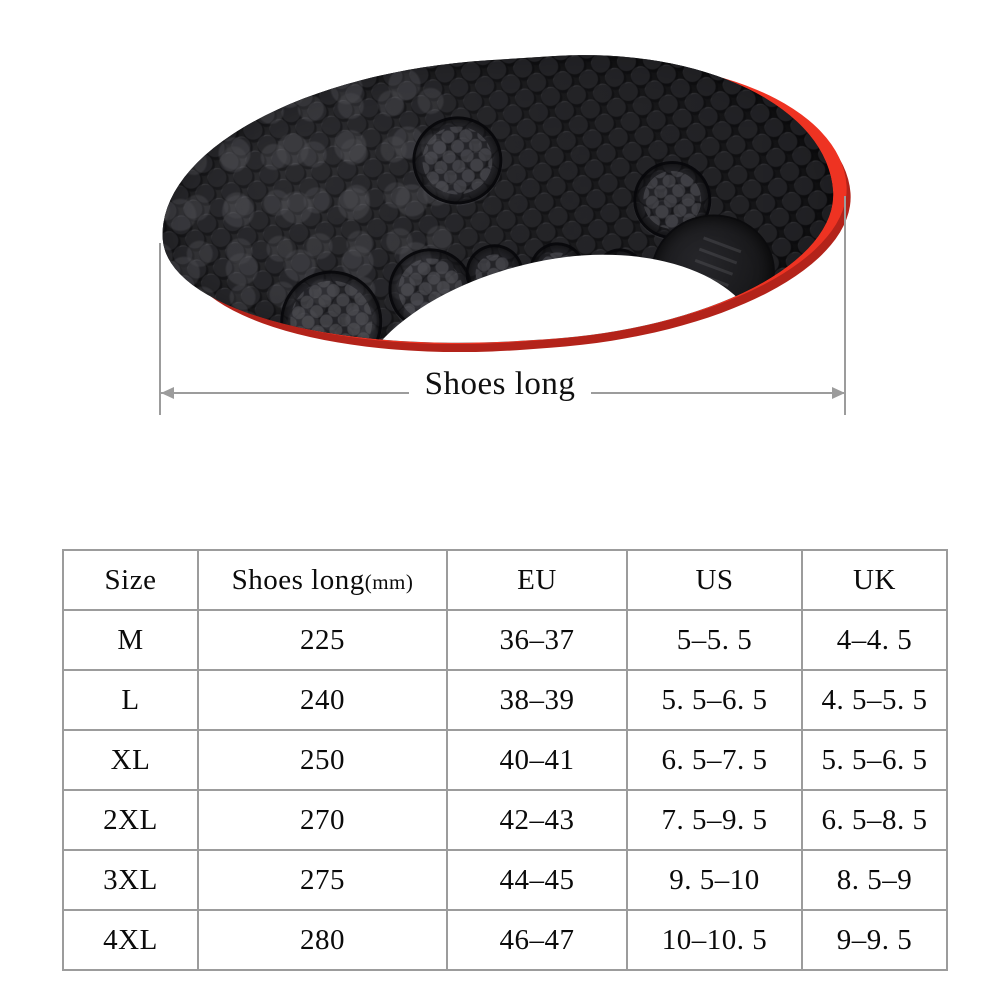  I want to click on arrow-right-icon, so click(838, 393).